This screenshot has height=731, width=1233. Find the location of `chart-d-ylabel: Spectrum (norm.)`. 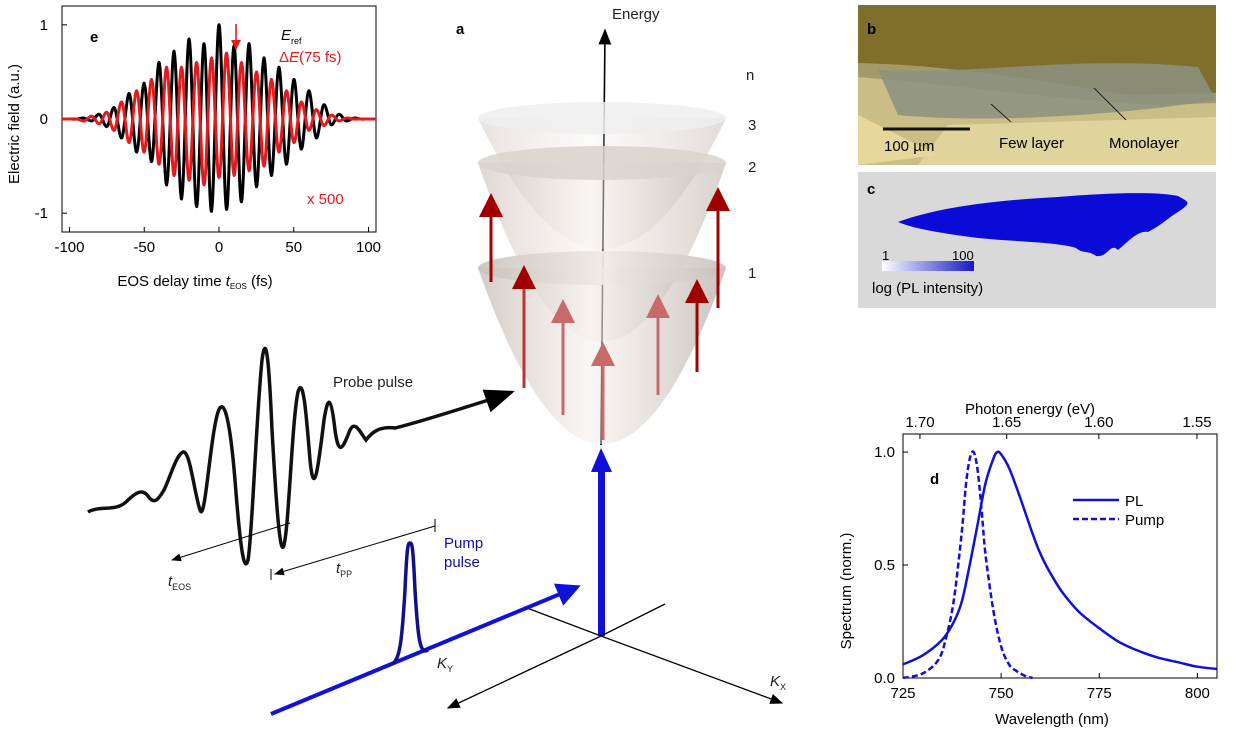

chart-d-ylabel: Spectrum (norm.) is located at coordinates (846, 591).